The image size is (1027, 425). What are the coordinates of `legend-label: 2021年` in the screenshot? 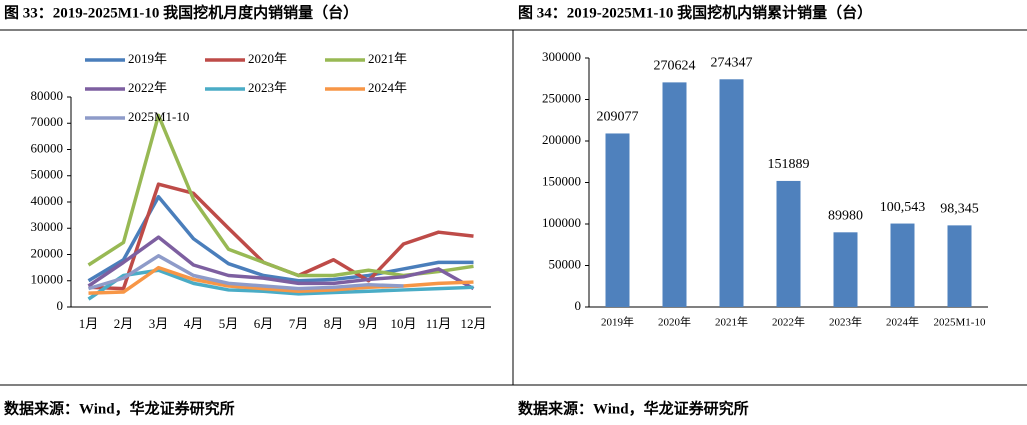 It's located at (387, 58).